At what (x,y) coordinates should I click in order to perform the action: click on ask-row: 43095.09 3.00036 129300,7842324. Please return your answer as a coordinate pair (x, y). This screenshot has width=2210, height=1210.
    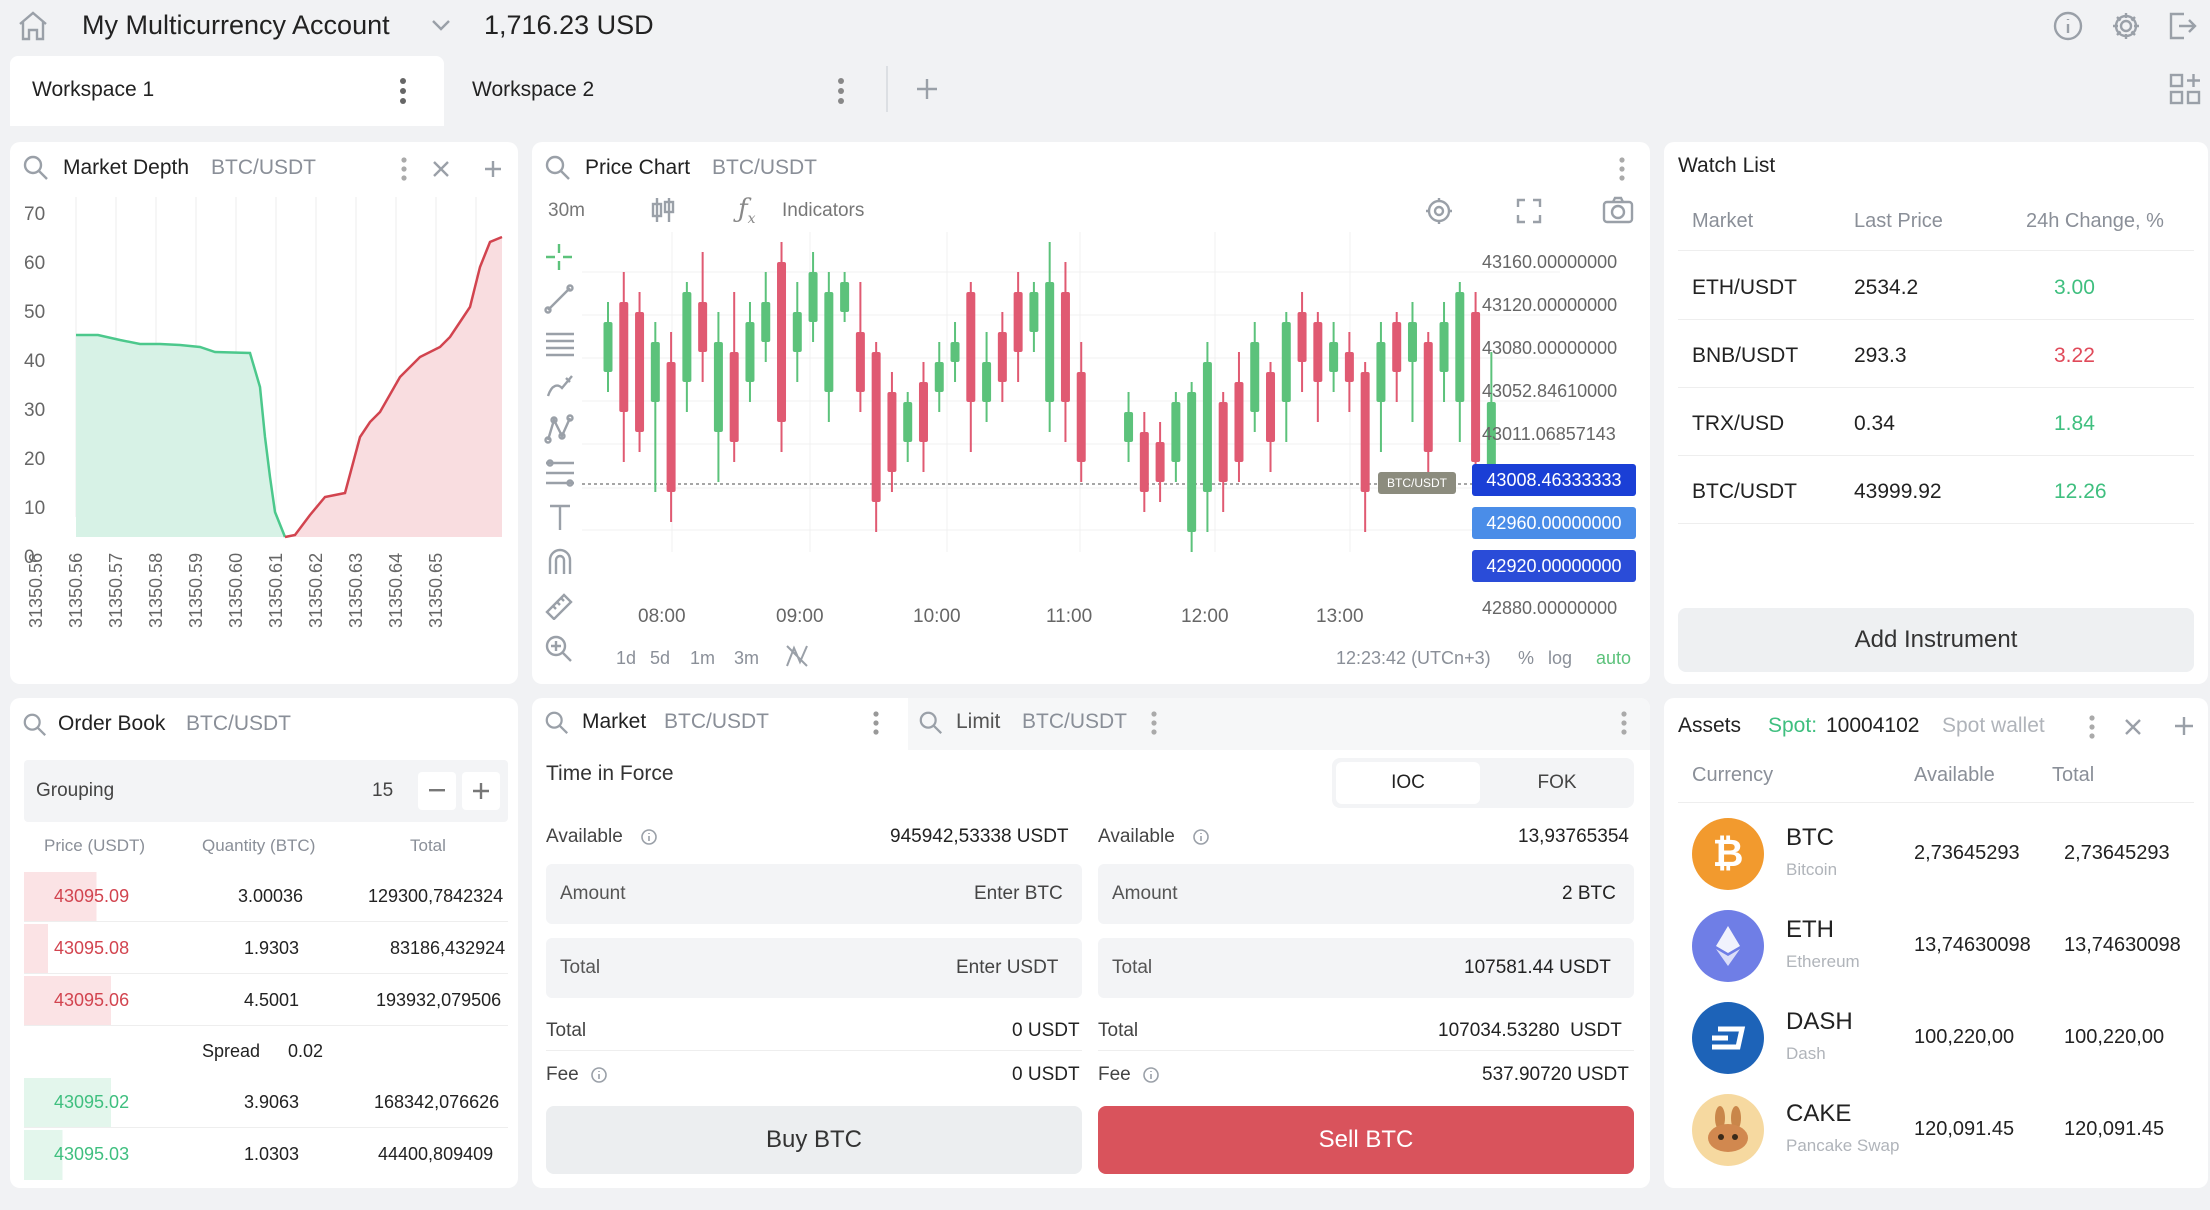
    Looking at the image, I should click on (266, 897).